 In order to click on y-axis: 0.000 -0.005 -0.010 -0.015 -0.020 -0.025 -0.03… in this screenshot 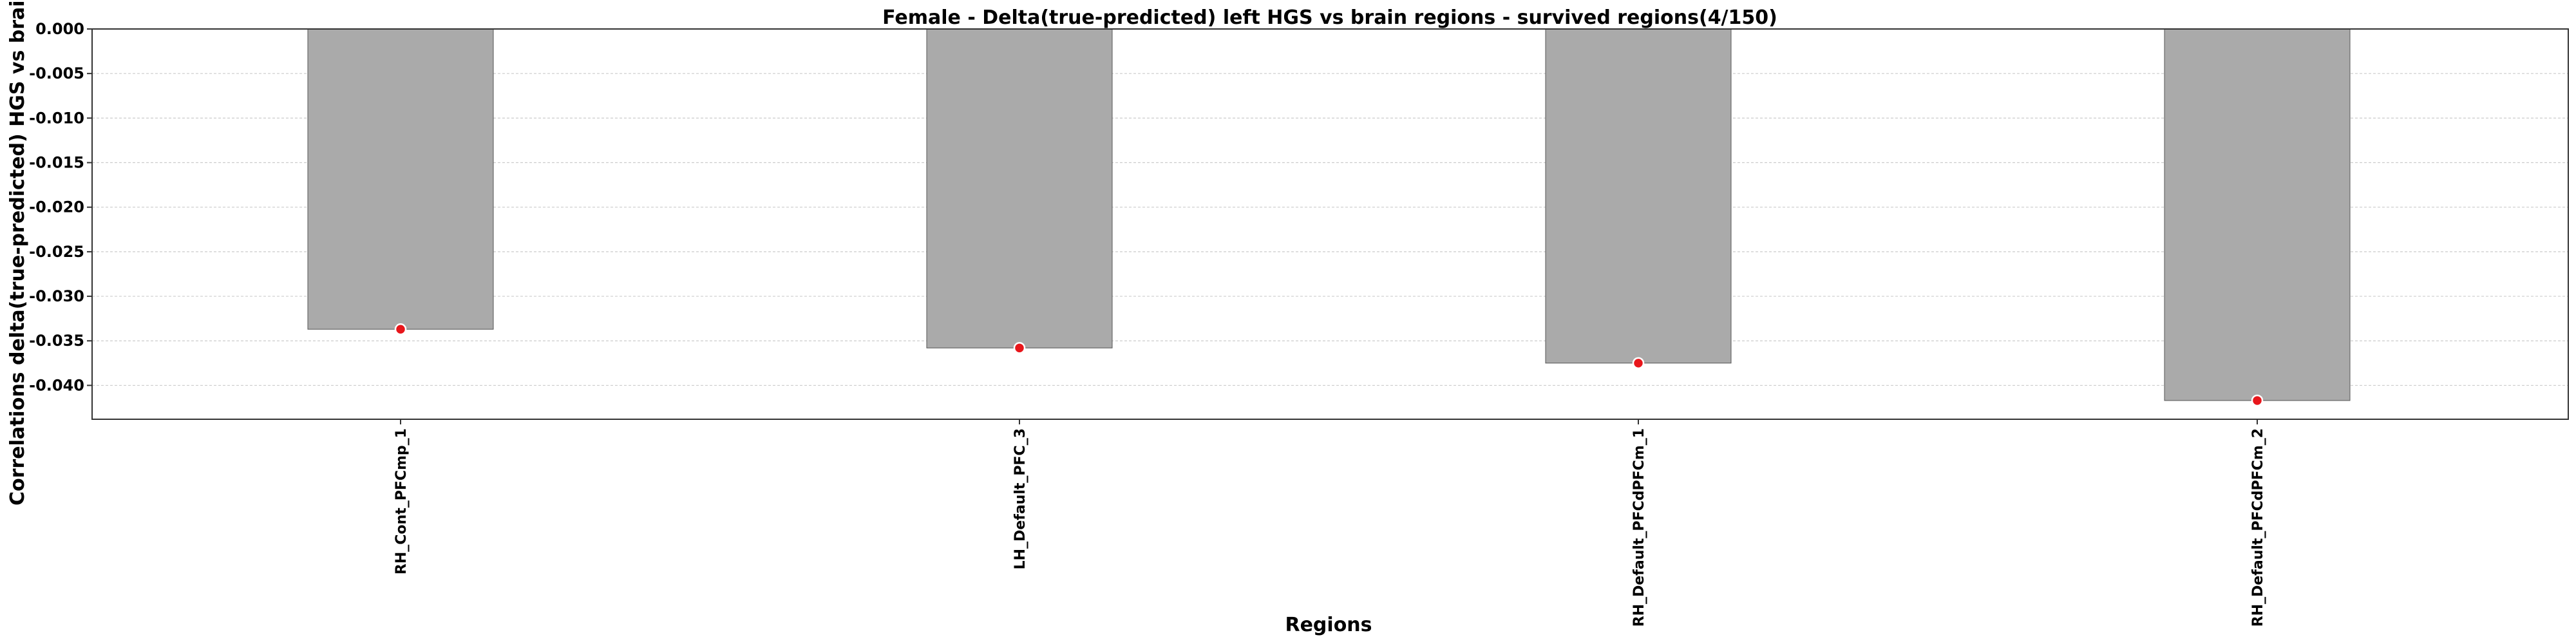, I will do `click(60, 207)`.